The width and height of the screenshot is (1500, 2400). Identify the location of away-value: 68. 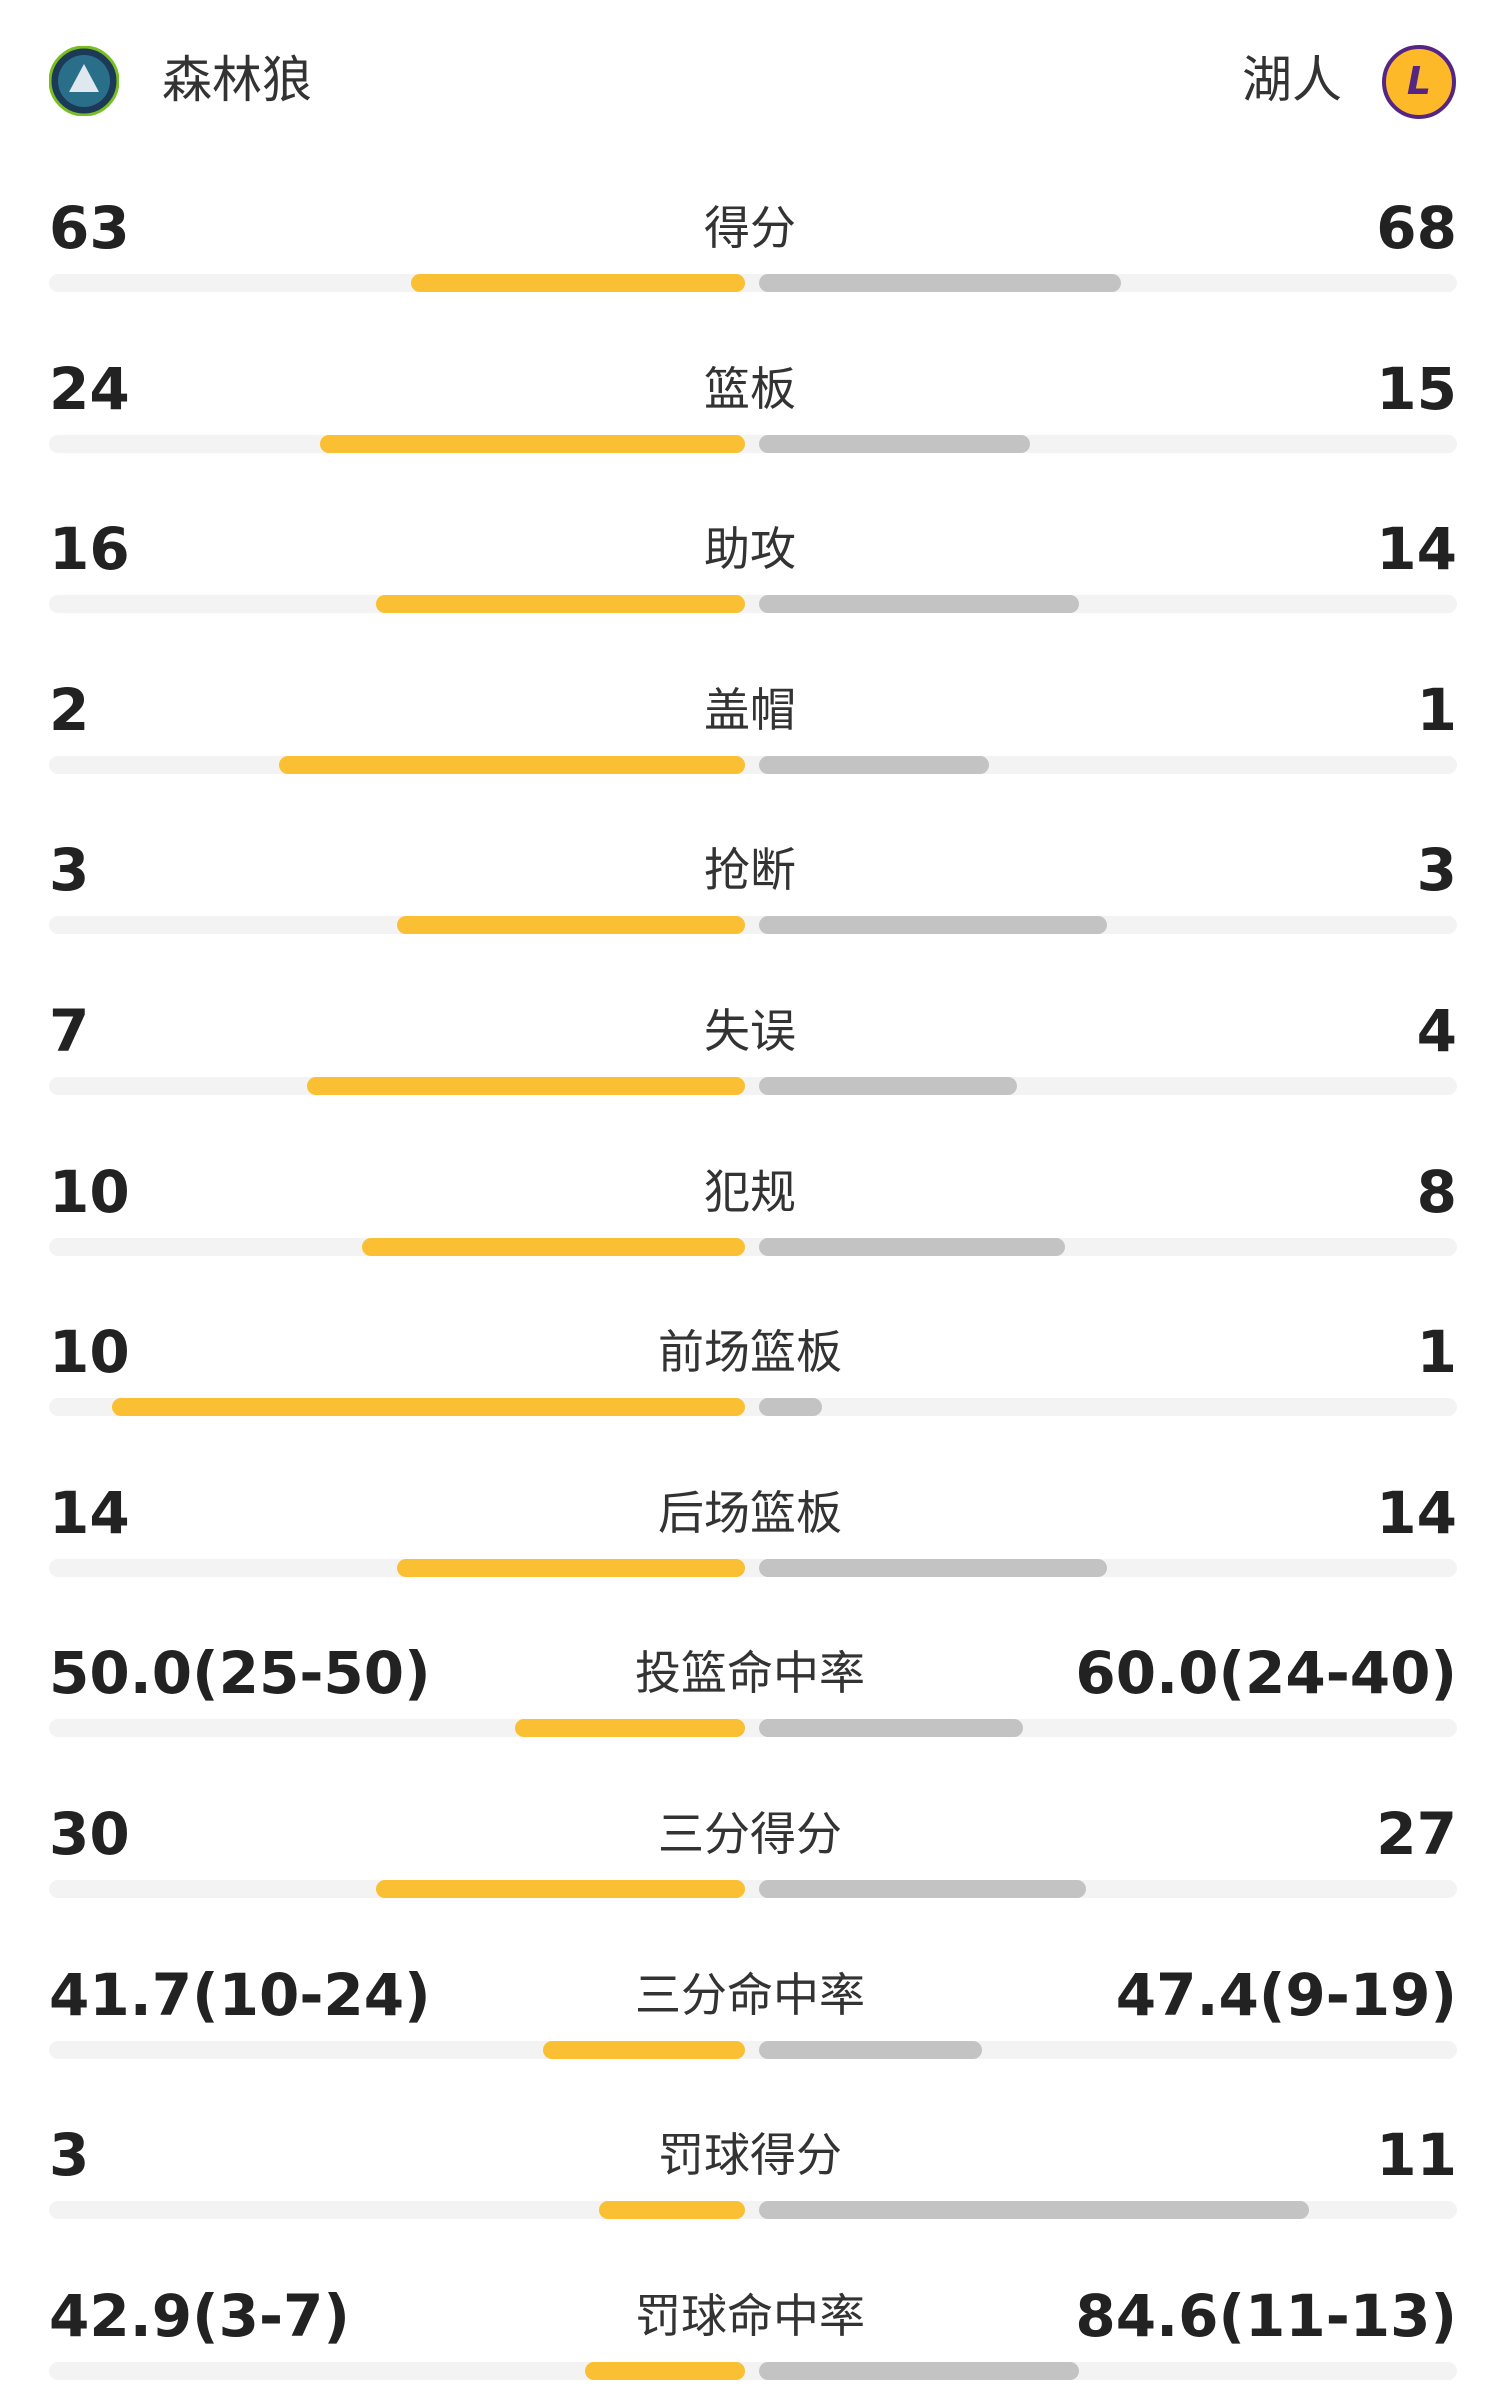
(1416, 228).